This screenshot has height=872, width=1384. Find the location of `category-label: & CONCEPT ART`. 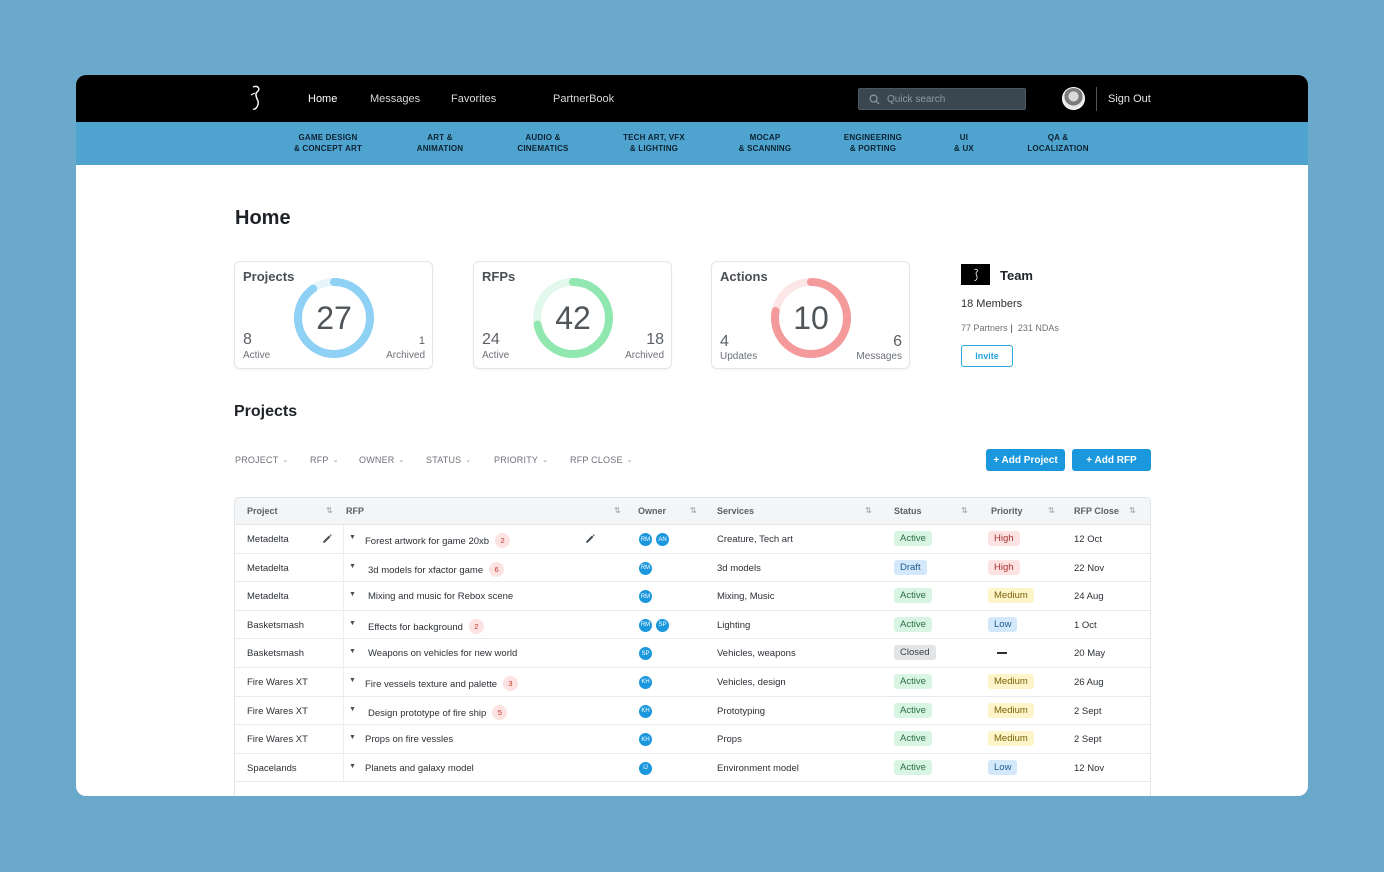

category-label: & CONCEPT ART is located at coordinates (328, 148).